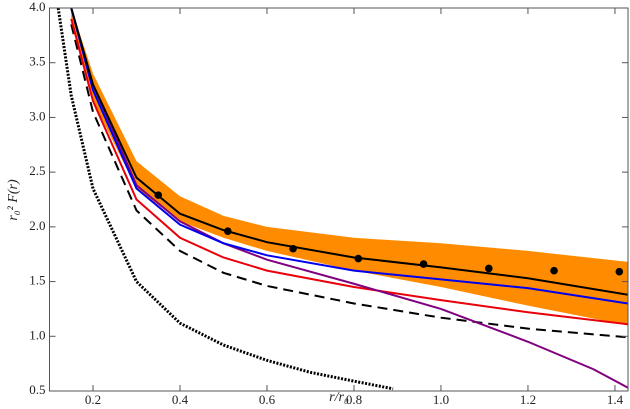 The height and width of the screenshot is (409, 630). What do you see at coordinates (339, 397) in the screenshot?
I see `x-axis-label: r/r₀` at bounding box center [339, 397].